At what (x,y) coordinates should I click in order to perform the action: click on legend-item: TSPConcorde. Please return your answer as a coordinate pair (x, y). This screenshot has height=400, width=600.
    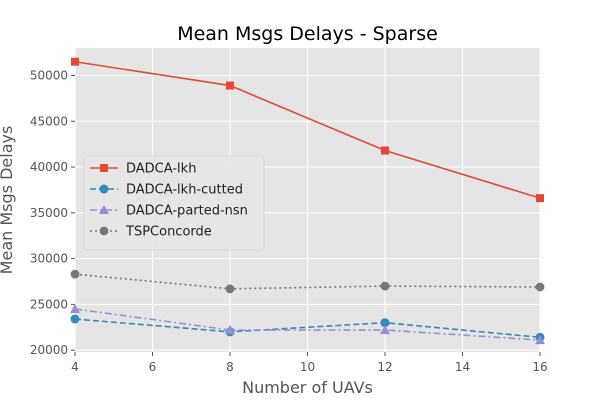
    Looking at the image, I should click on (151, 232).